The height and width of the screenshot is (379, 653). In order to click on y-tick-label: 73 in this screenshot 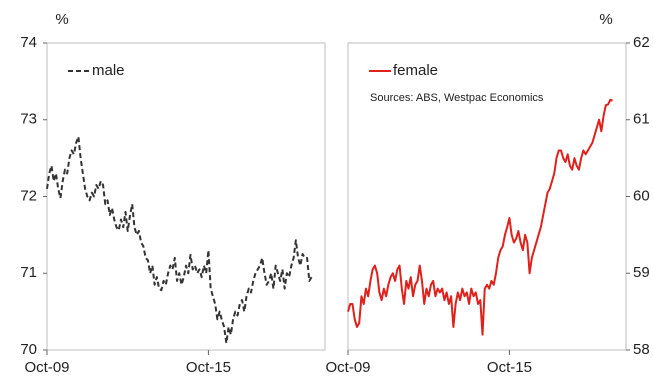, I will do `click(28, 119)`.